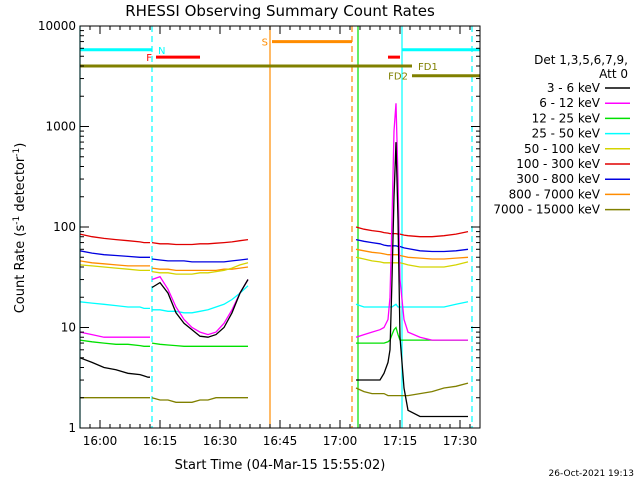  Describe the element at coordinates (558, 179) in the screenshot. I see `legend-item-label: 300 - 800 keV` at that location.